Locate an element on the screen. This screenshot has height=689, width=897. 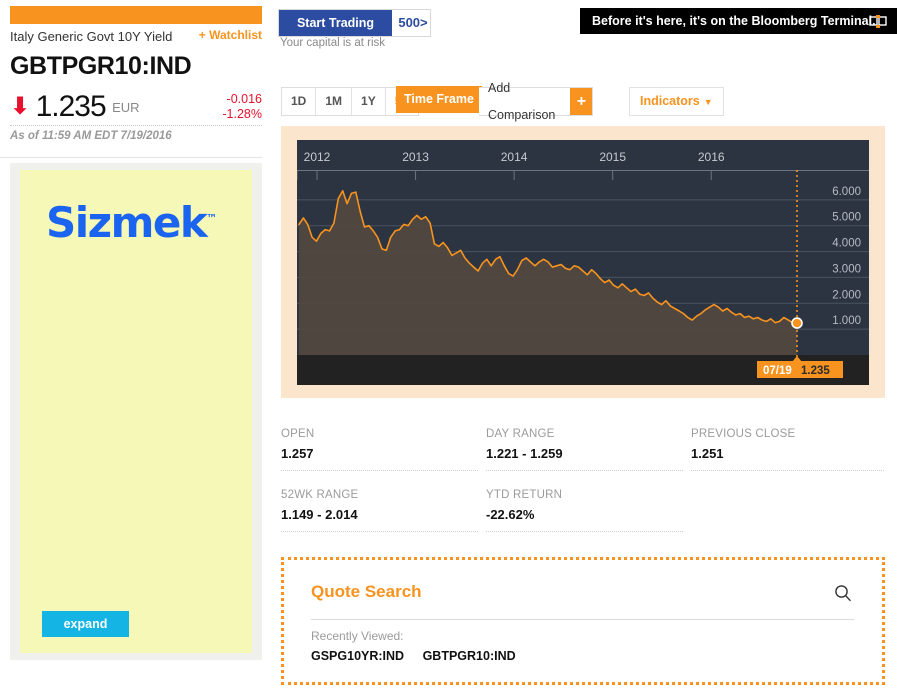
ad-brand-text: Sizmek is located at coordinates (127, 222).